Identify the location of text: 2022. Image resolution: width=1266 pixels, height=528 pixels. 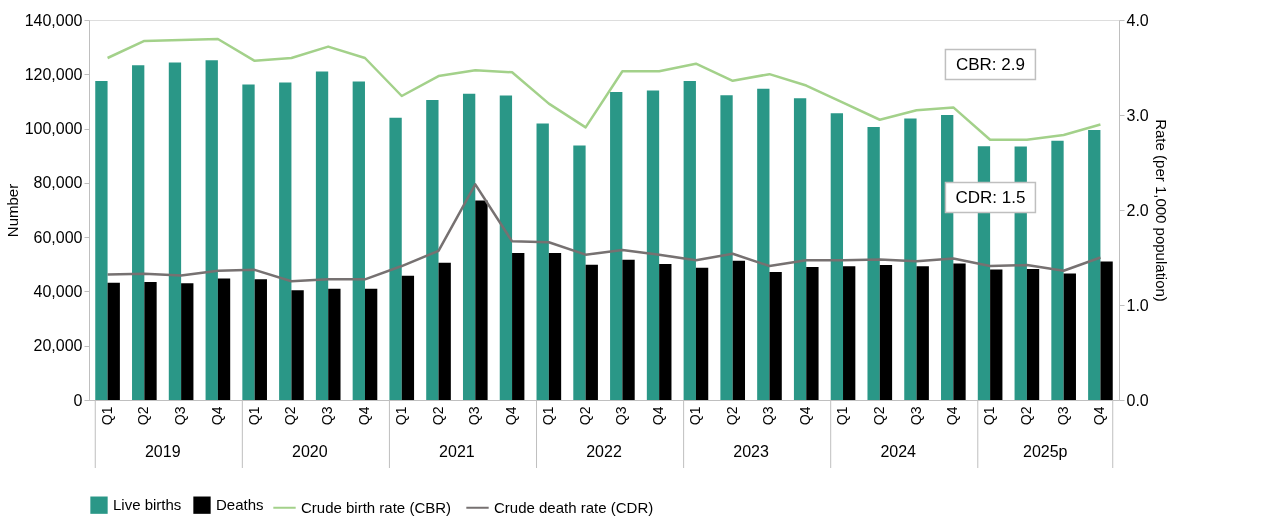
(604, 451).